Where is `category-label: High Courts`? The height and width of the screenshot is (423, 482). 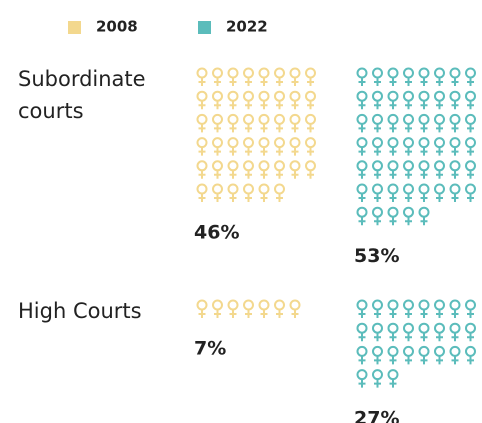
category-label: High Courts is located at coordinates (80, 311).